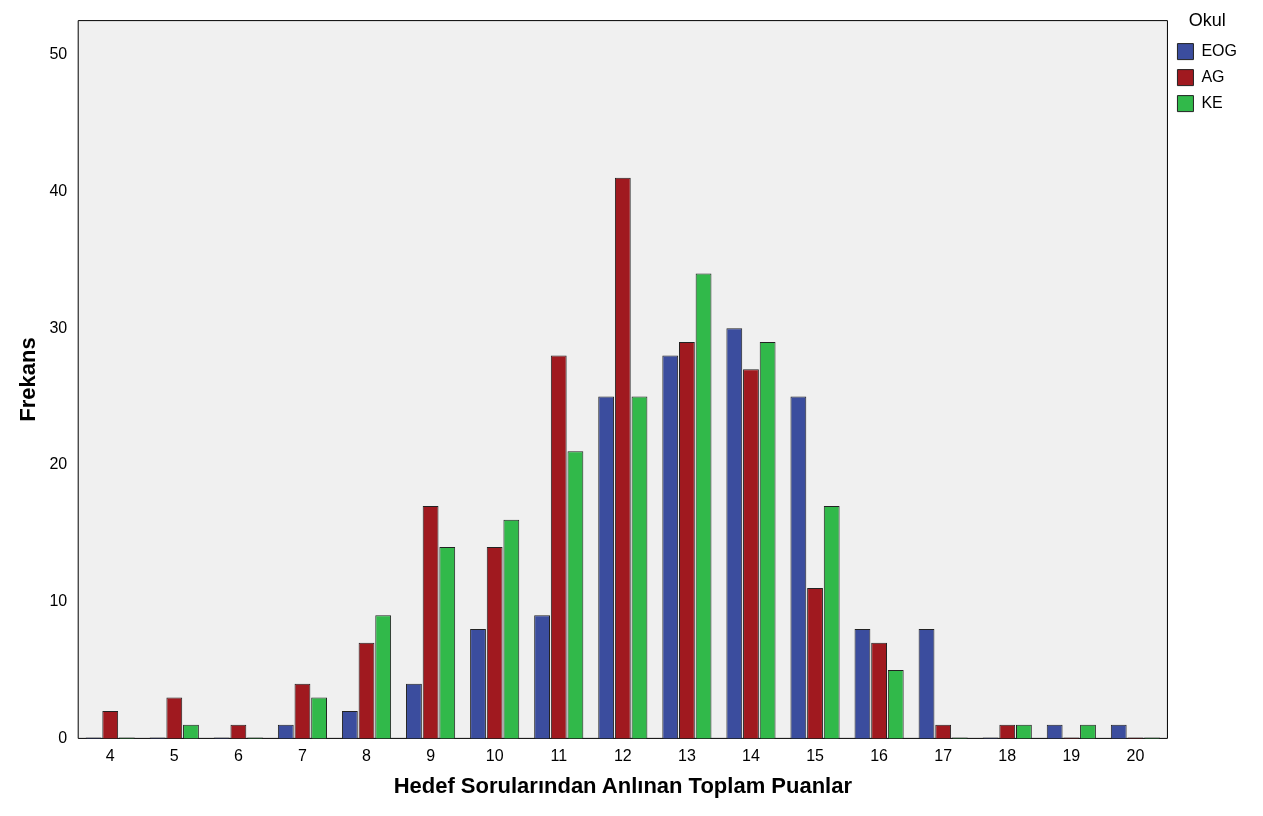  Describe the element at coordinates (879, 756) in the screenshot. I see `x-tick-label: 16` at that location.